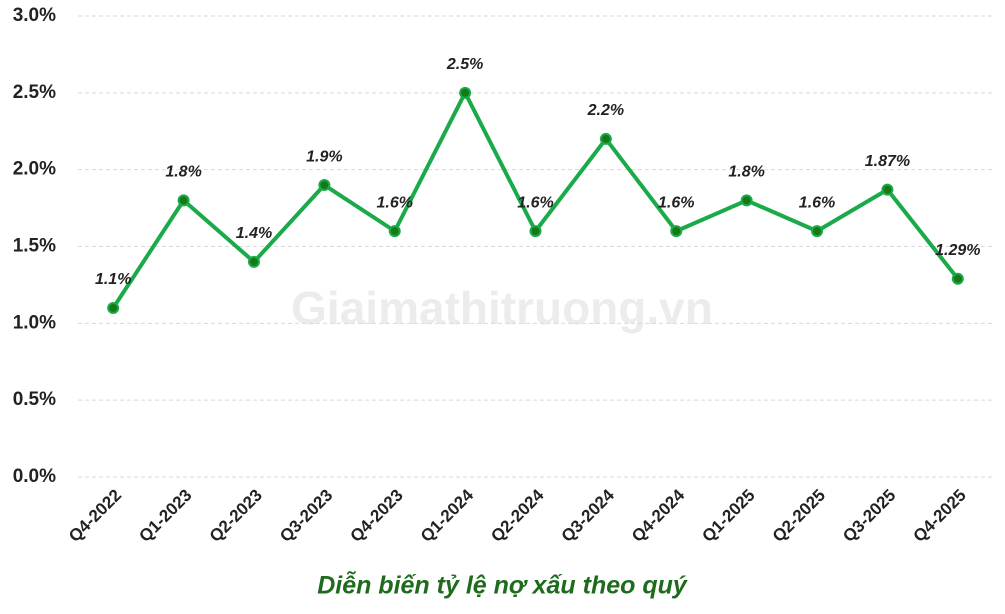 The image size is (1005, 614). I want to click on x-tick-label: Q4-2023, so click(377, 516).